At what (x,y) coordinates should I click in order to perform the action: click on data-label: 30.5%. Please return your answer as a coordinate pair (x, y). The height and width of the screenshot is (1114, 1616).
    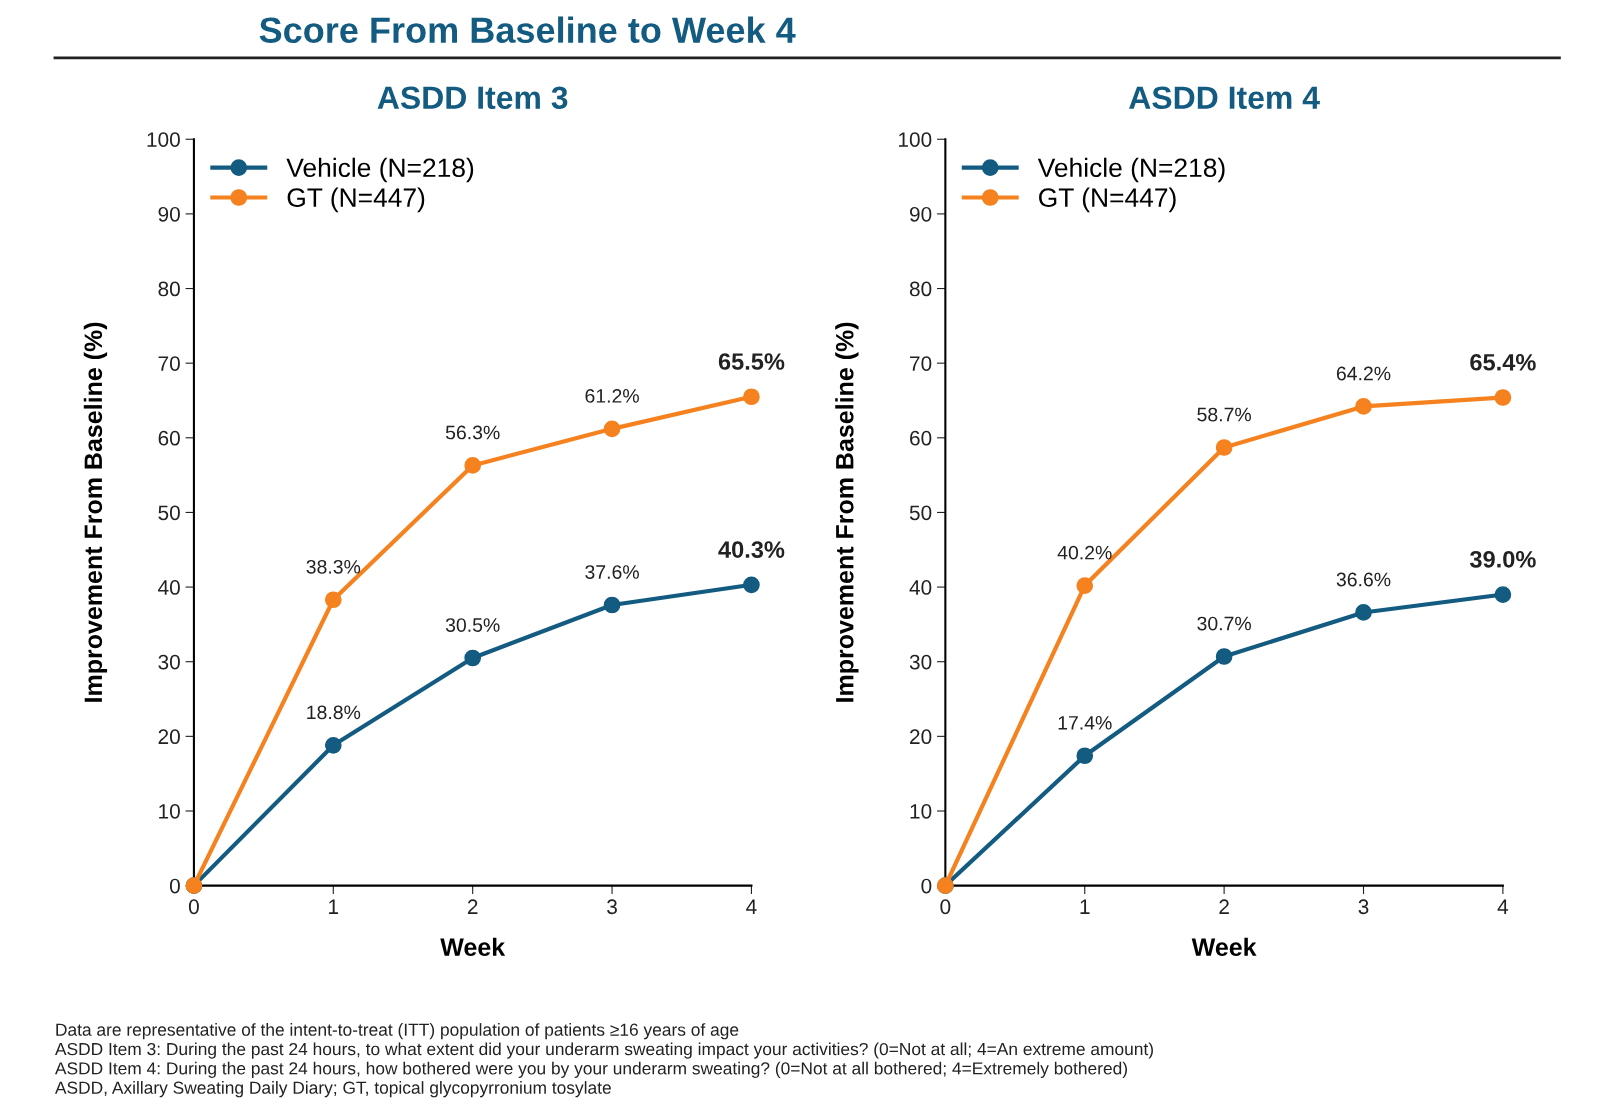
    Looking at the image, I should click on (472, 625).